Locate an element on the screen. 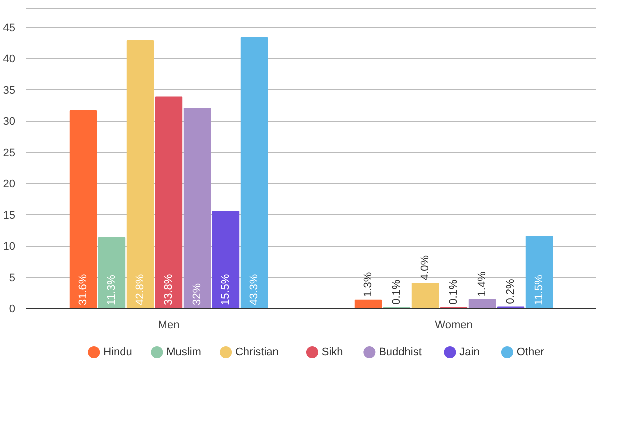 The width and height of the screenshot is (620, 433). y-tick-label: 30 is located at coordinates (9, 122).